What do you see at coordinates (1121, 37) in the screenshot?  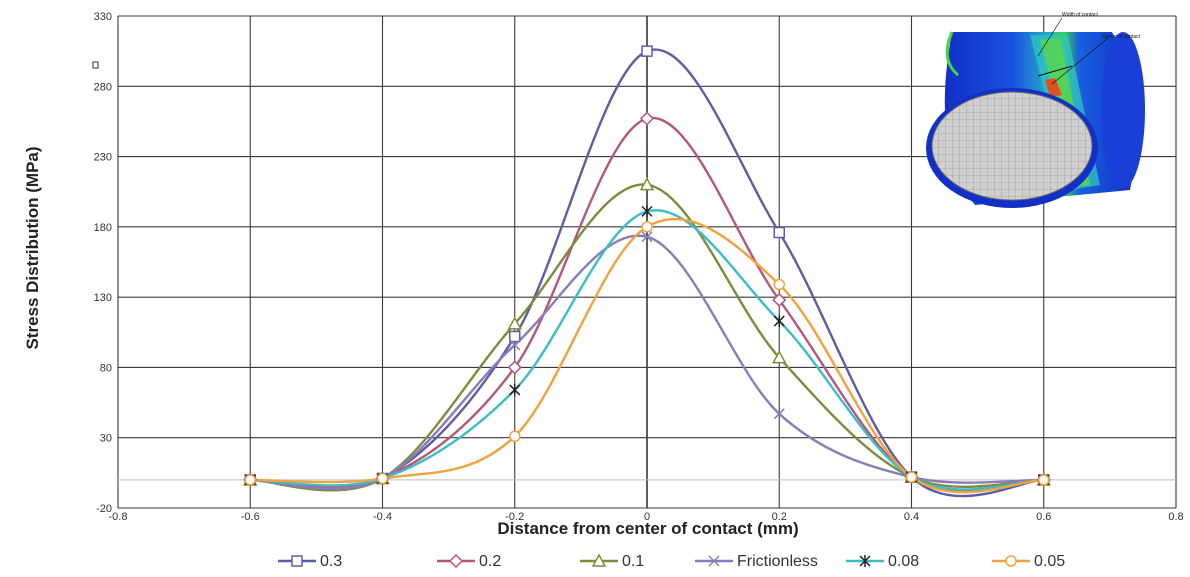 I see `inset-label-center: Center of contact` at bounding box center [1121, 37].